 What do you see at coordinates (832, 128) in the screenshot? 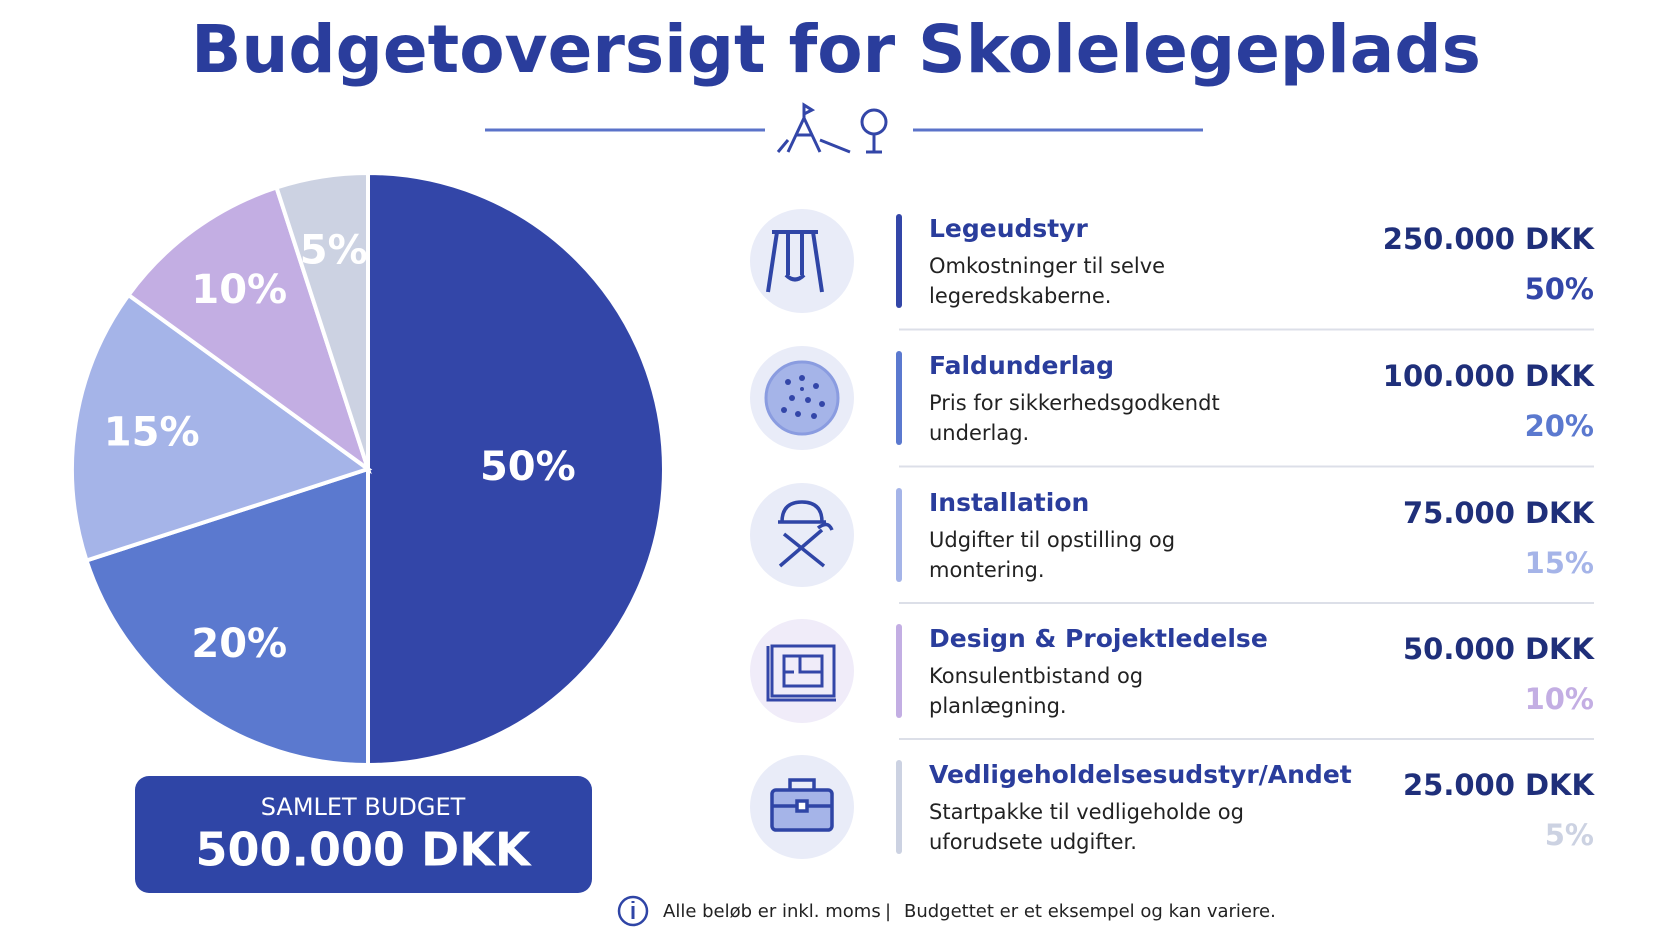
I see `playground-icon` at bounding box center [832, 128].